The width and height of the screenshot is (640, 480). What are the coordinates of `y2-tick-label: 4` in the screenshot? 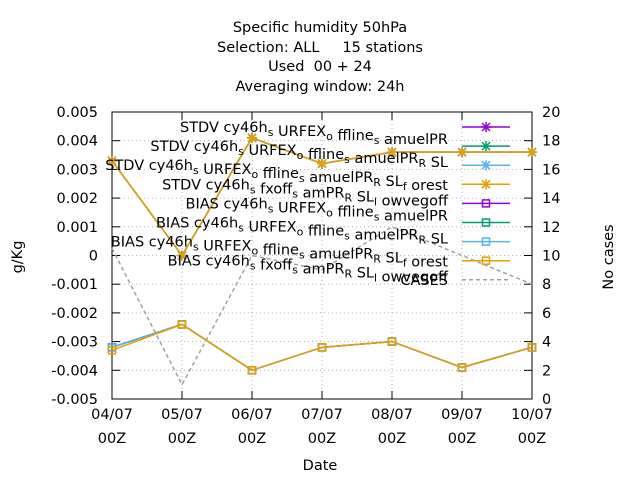 It's located at (546, 343).